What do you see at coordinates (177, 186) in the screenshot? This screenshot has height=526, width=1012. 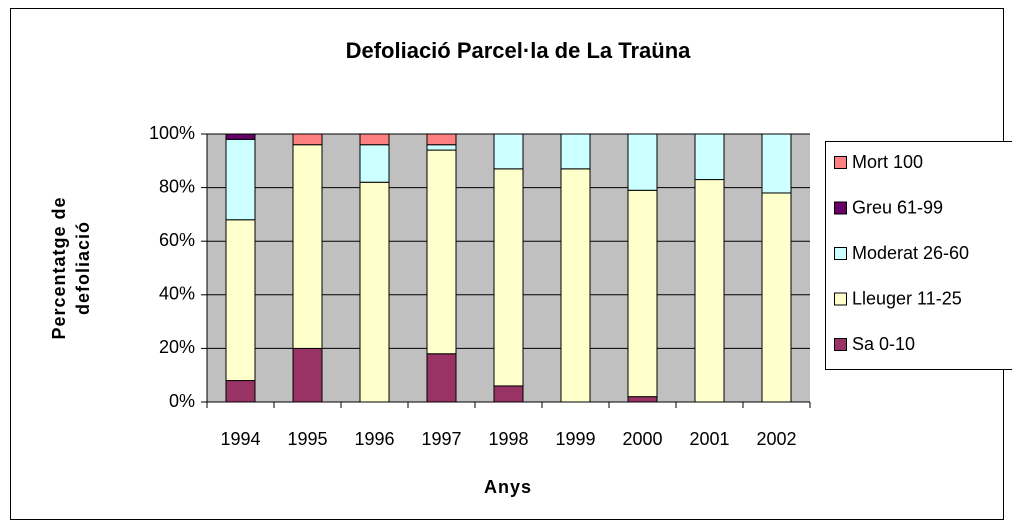 I see `y-tick-label: 80%` at bounding box center [177, 186].